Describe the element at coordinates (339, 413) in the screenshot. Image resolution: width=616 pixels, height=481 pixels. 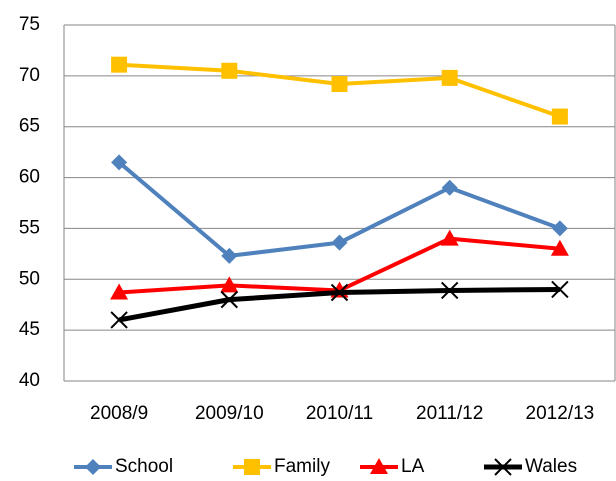
I see `x-tick-label: 2010/11` at that location.